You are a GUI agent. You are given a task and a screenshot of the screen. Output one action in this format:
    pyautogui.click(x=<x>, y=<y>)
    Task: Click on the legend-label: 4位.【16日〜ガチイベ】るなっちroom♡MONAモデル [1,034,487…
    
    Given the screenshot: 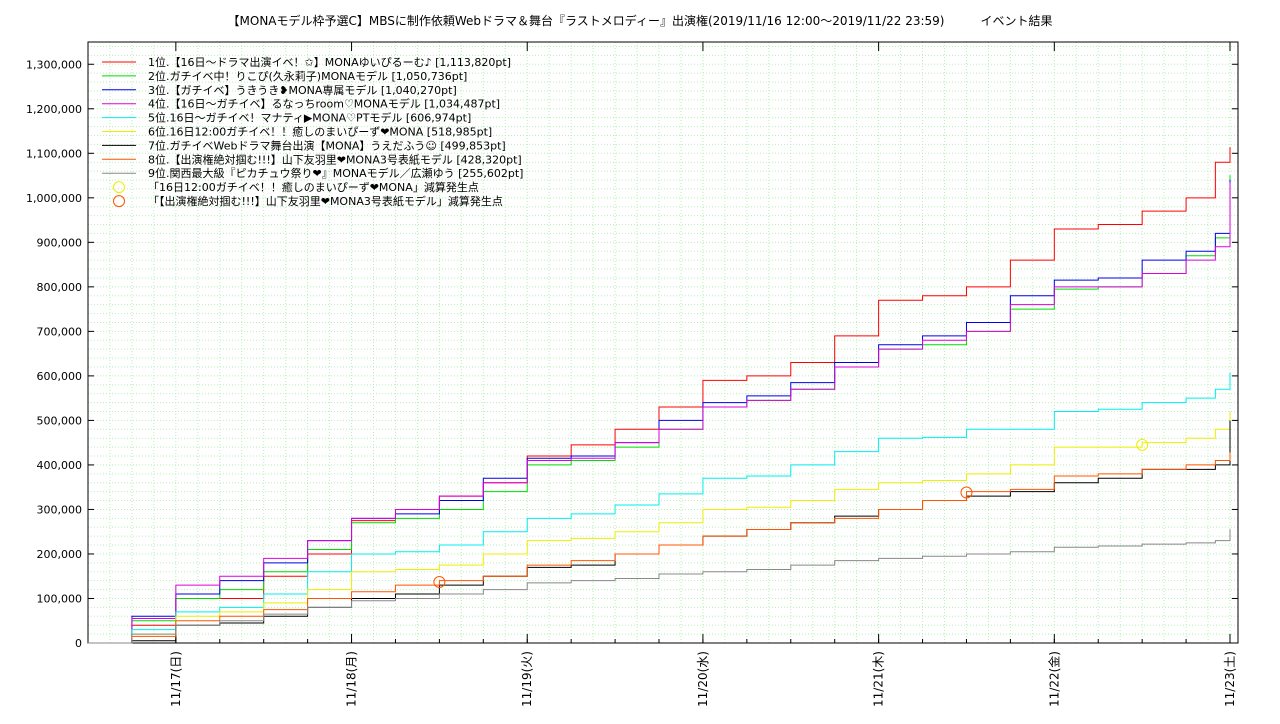 What is the action you would take?
    pyautogui.click(x=324, y=104)
    